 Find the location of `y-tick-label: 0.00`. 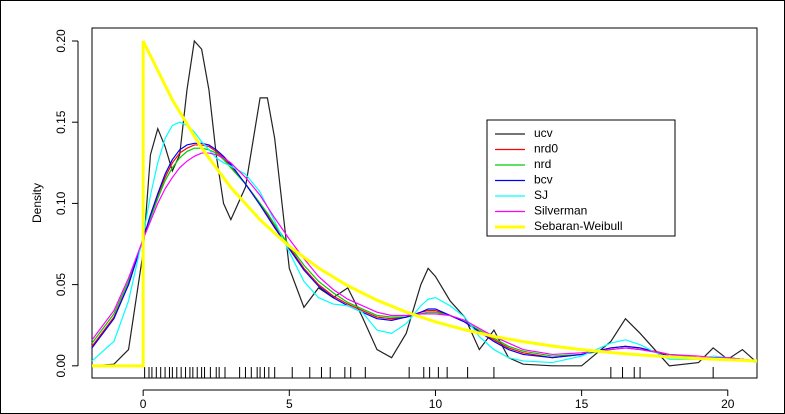

y-tick-label: 0.00 is located at coordinates (61, 366).